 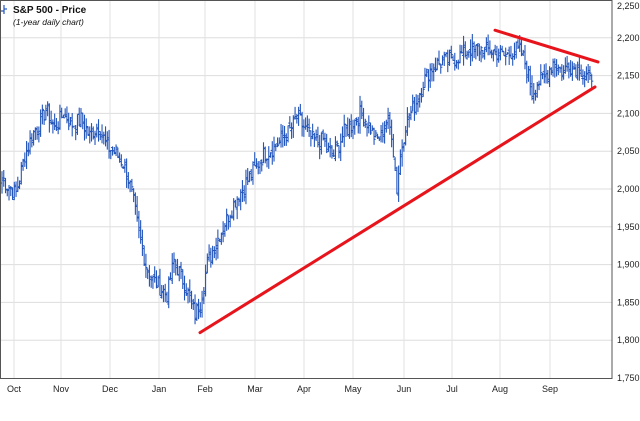 What do you see at coordinates (628, 227) in the screenshot?
I see `y-tick-label: 1,950` at bounding box center [628, 227].